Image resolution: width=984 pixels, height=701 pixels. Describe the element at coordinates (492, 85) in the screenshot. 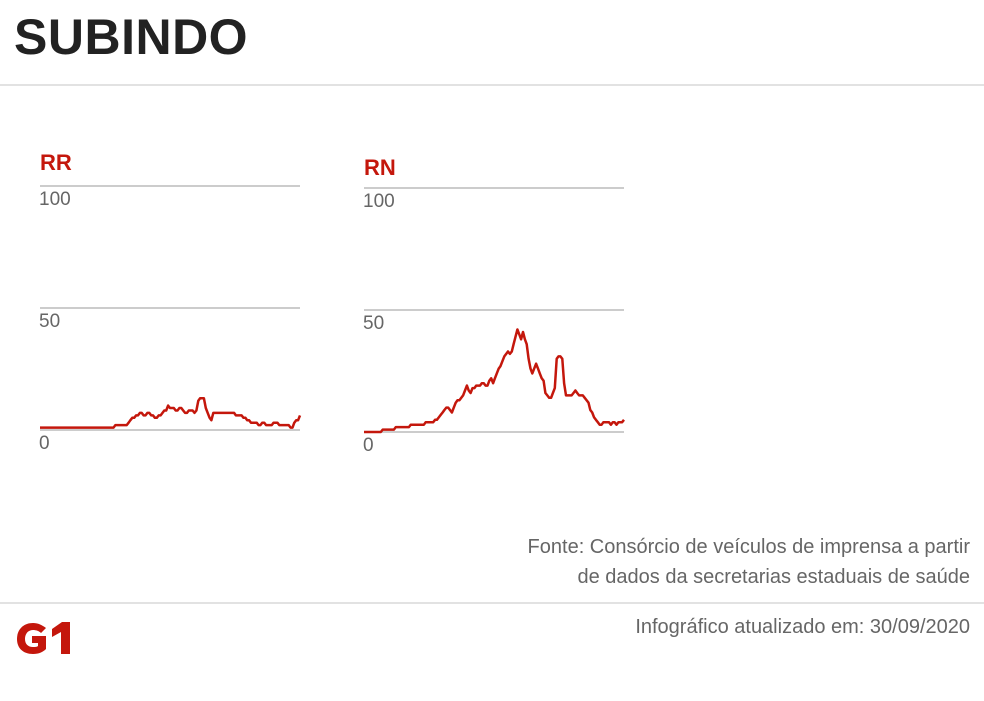

I see `header-divider` at that location.